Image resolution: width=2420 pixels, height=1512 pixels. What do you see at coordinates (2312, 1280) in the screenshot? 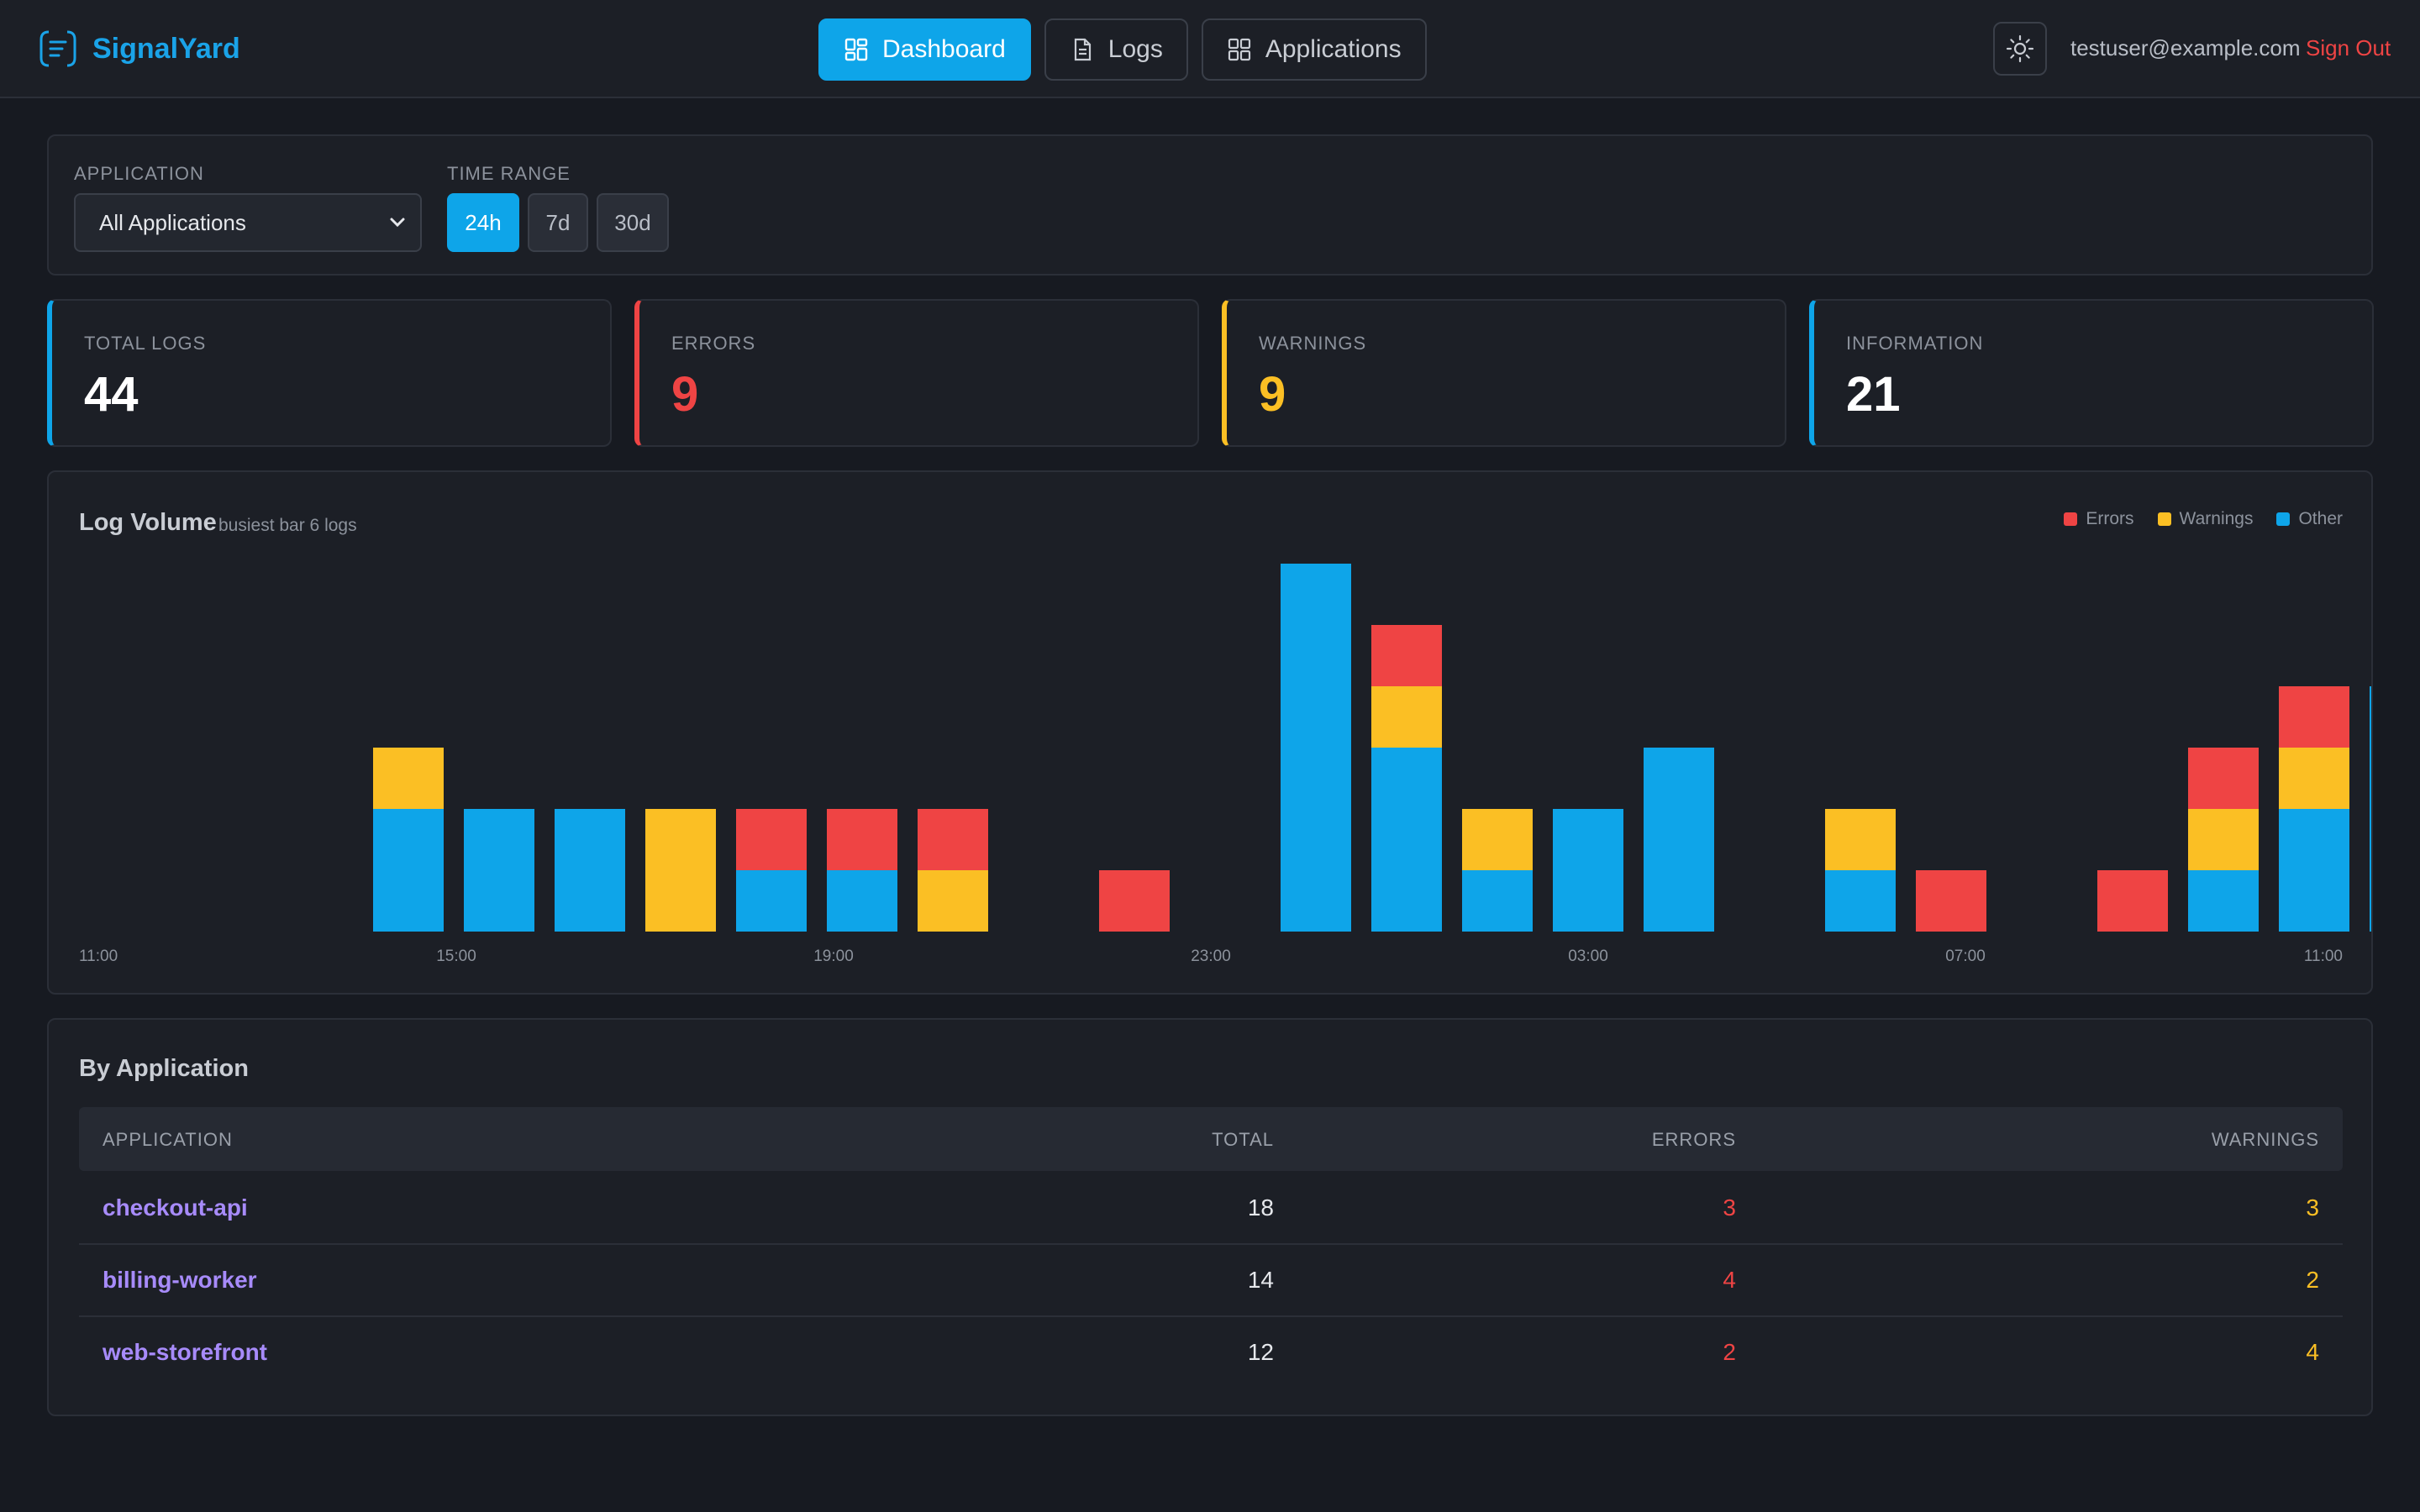
I see `warnings-cell: 2` at bounding box center [2312, 1280].